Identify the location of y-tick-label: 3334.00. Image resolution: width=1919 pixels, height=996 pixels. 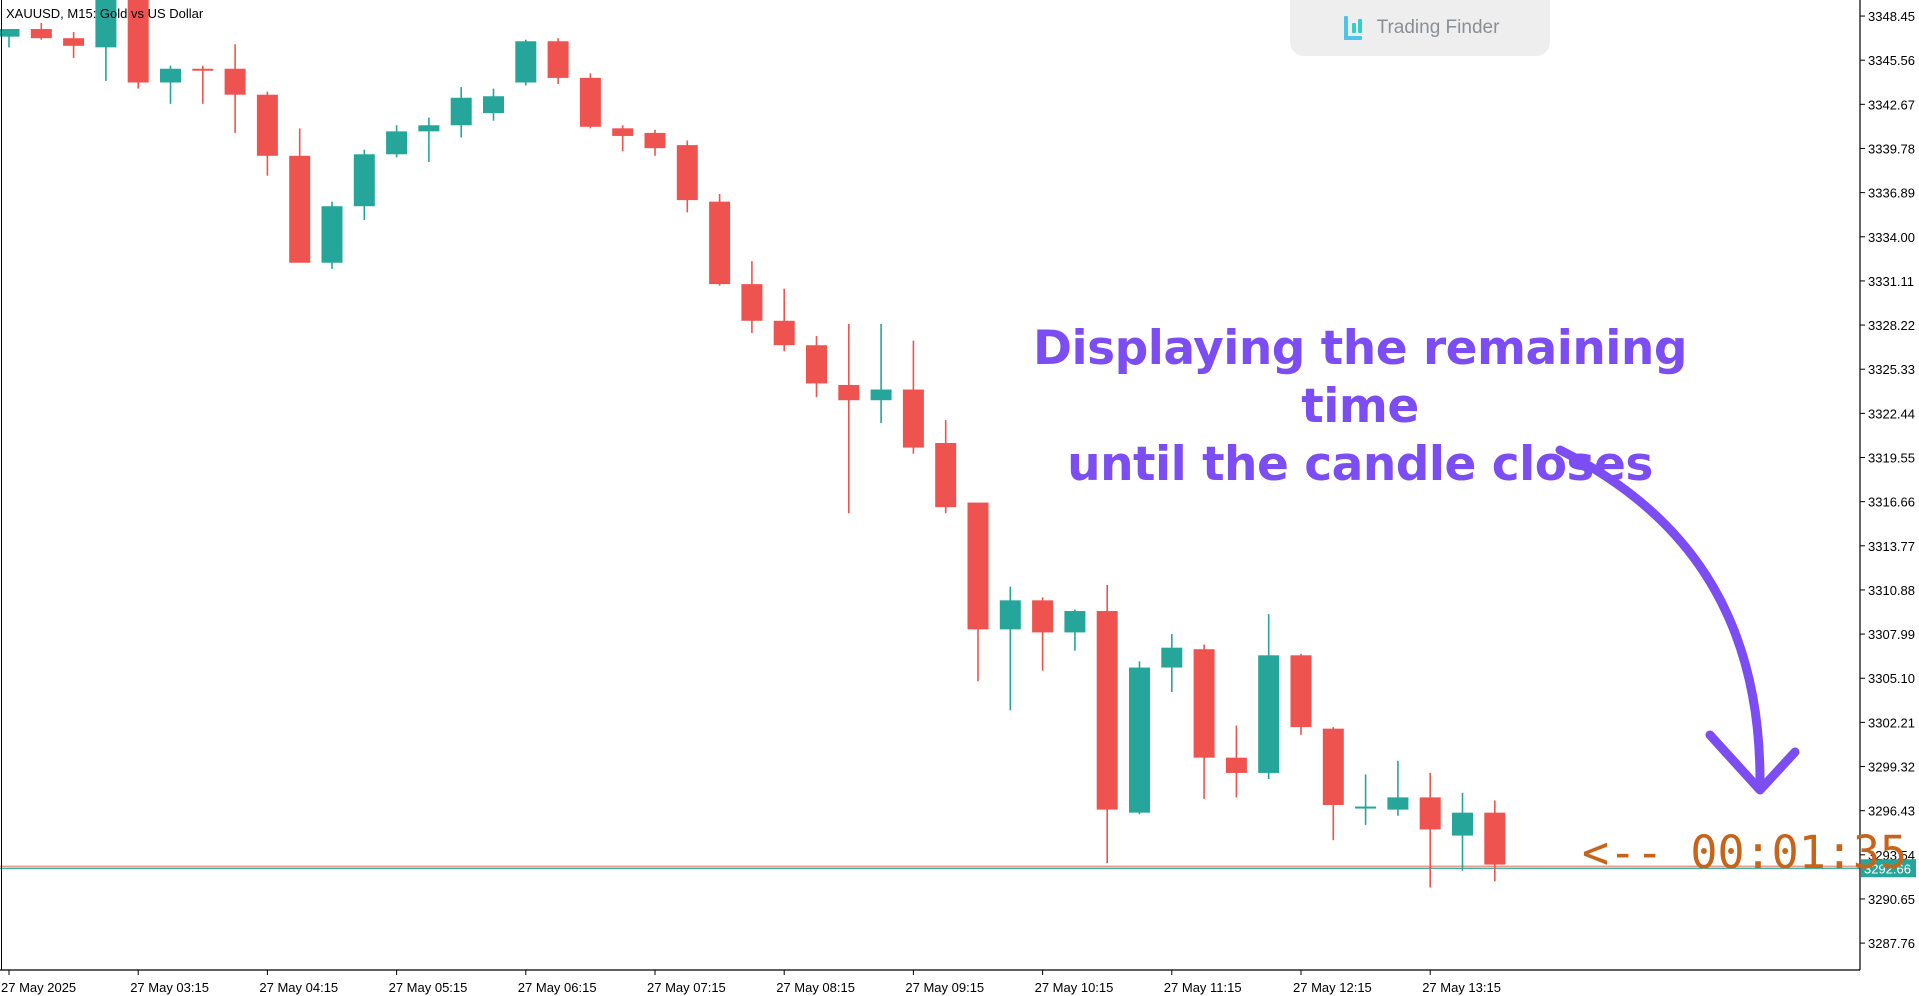
(1891, 237).